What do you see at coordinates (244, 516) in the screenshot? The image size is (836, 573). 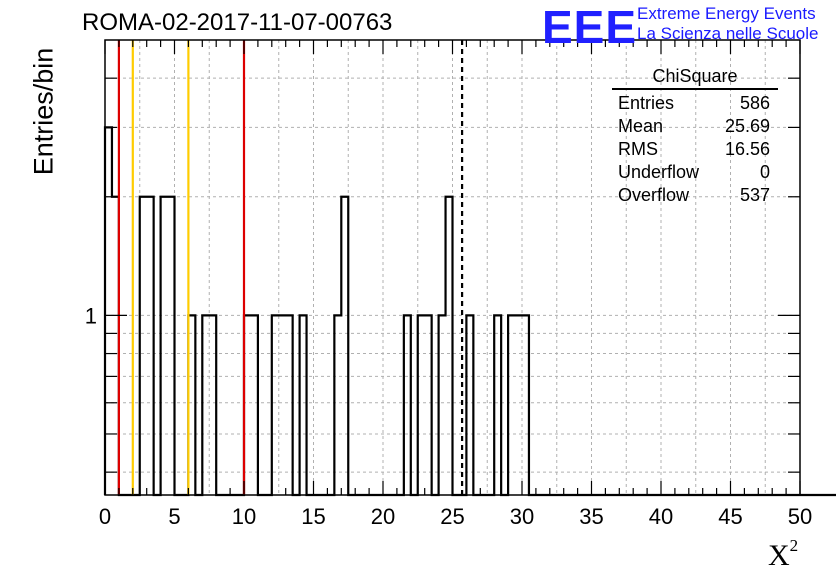 I see `x-tick-label: 10` at bounding box center [244, 516].